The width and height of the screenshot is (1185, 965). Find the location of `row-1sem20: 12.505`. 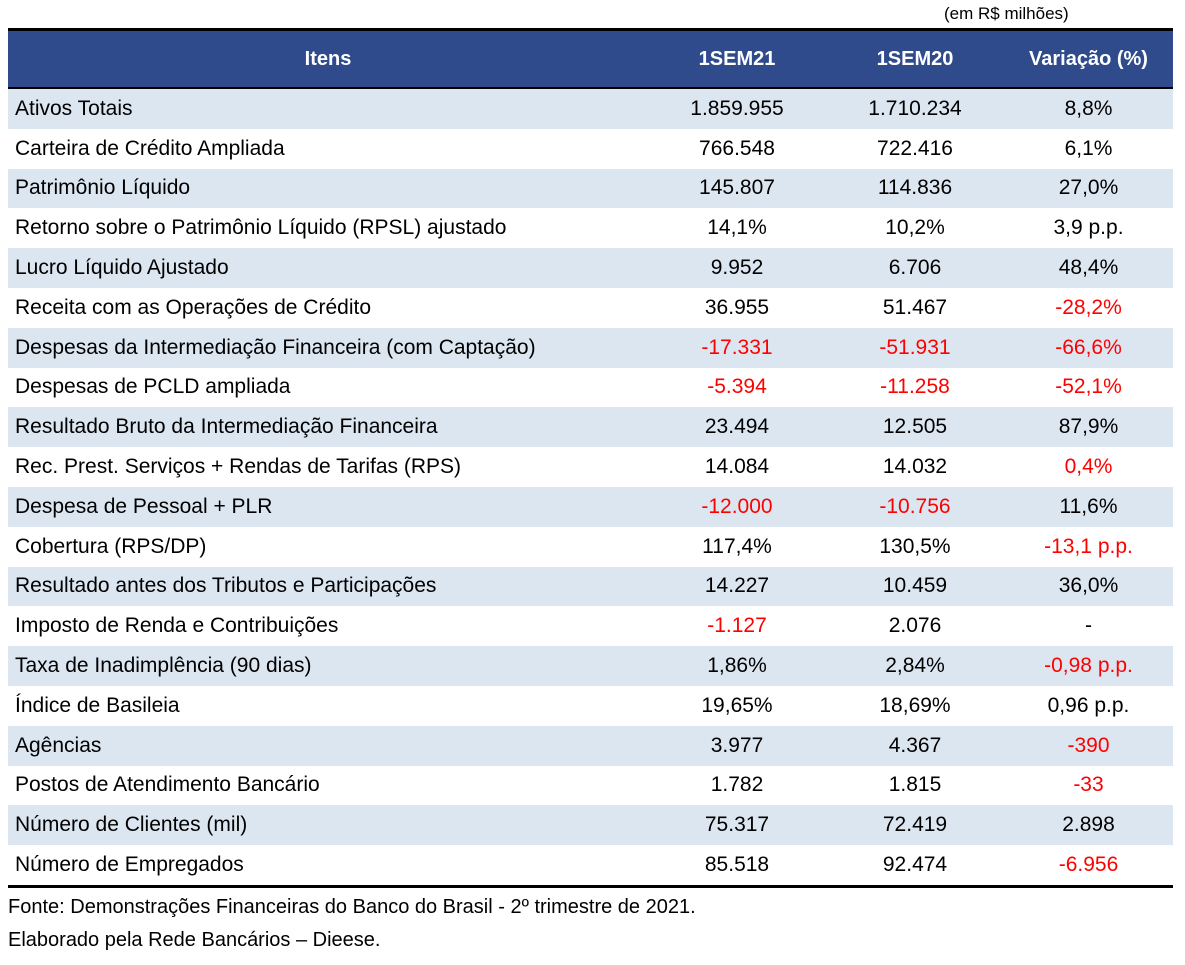

row-1sem20: 12.505 is located at coordinates (915, 427).